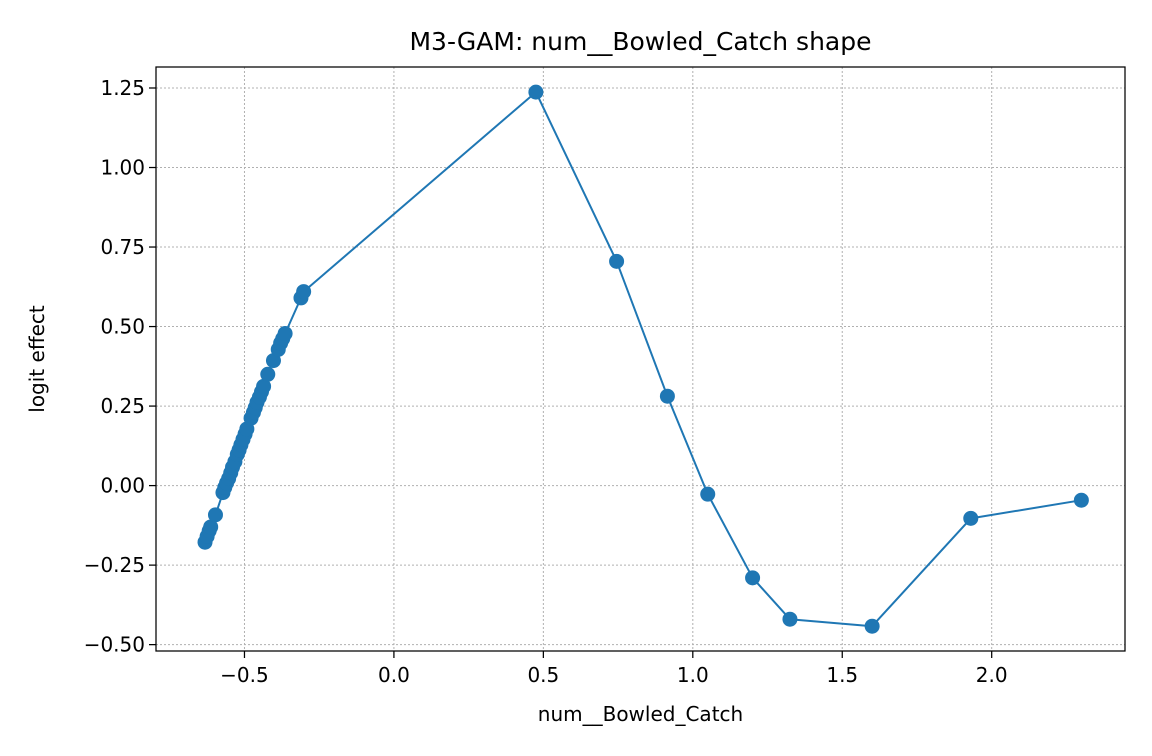 This screenshot has height=756, width=1152. Describe the element at coordinates (122, 406) in the screenshot. I see `y-tick-label: 0.25` at that location.